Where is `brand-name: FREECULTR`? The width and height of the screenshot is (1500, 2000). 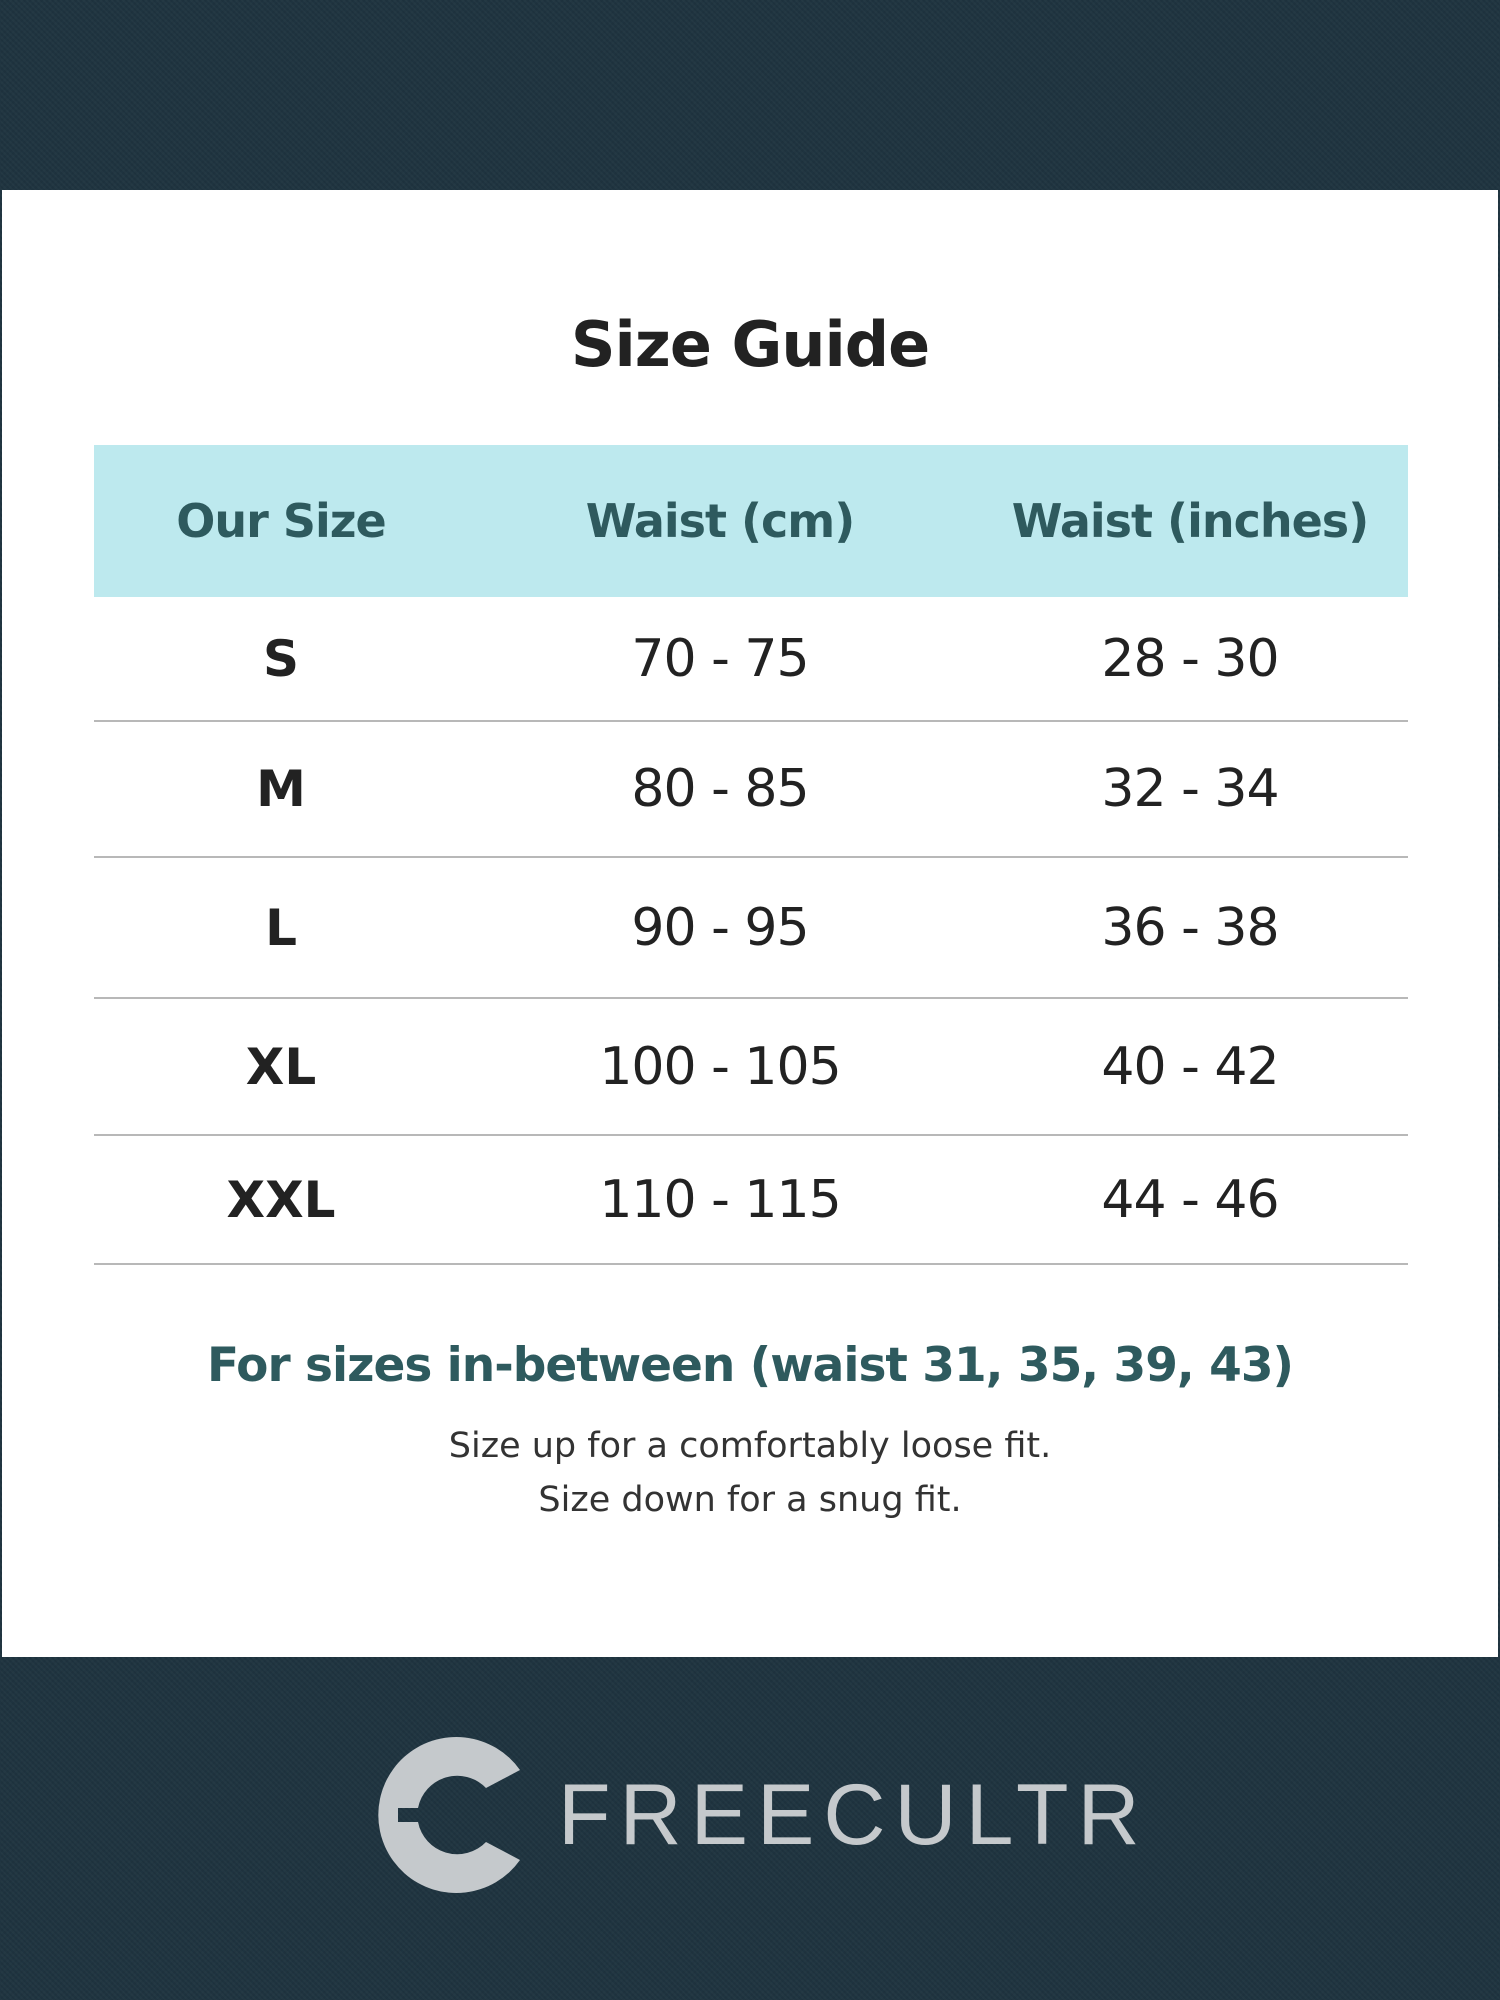
brand-name: FREECULTR is located at coordinates (853, 1814).